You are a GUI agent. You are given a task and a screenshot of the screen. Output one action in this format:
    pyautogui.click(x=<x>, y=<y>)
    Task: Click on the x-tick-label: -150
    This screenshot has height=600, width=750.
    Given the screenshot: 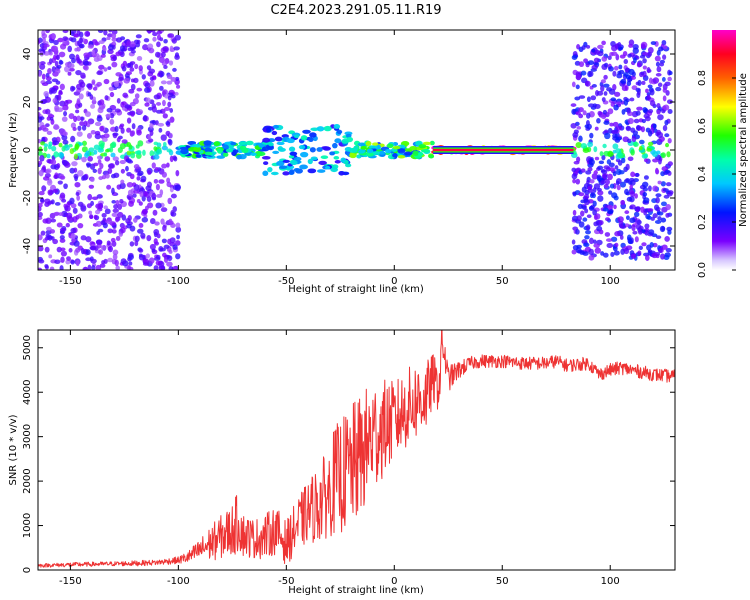 What is the action you would take?
    pyautogui.click(x=70, y=281)
    